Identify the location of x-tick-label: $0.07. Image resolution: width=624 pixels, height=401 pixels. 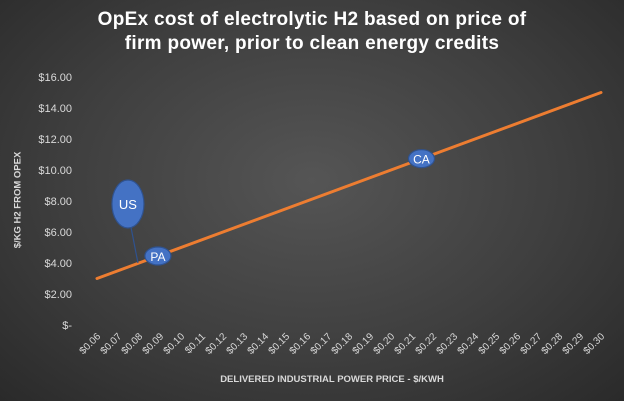
(112, 344).